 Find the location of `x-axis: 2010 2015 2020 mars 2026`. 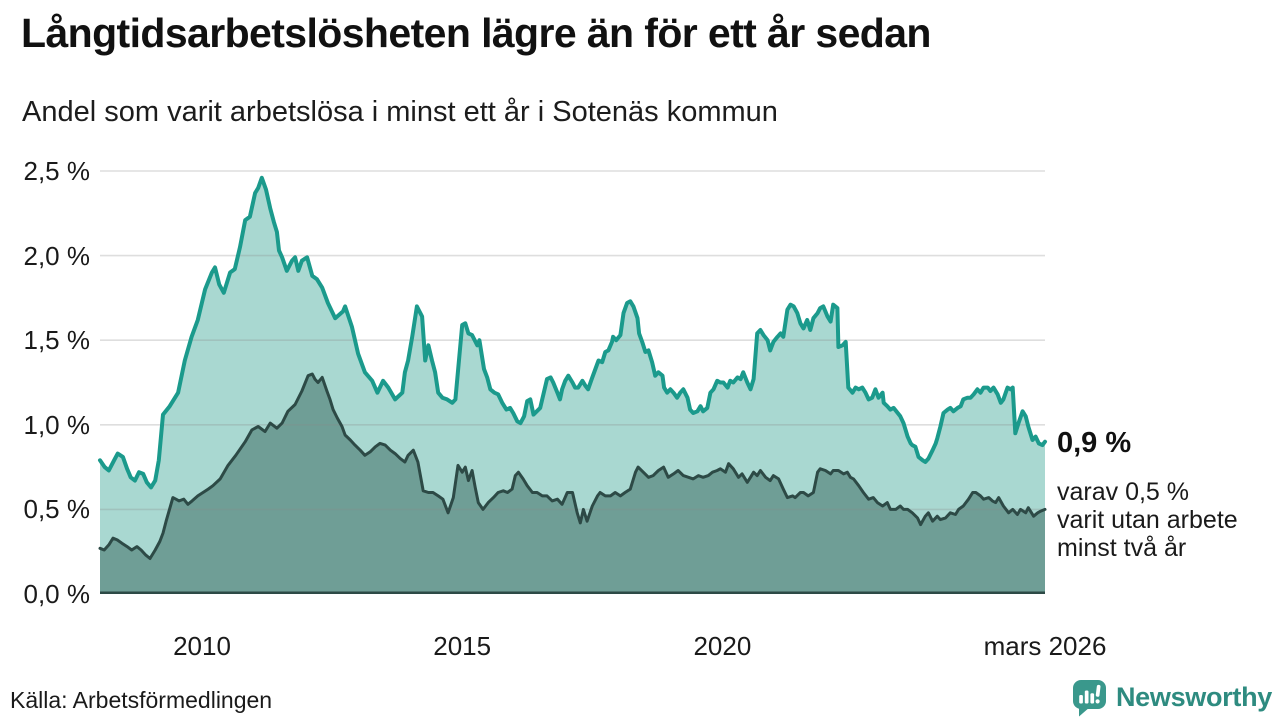

x-axis: 2010 2015 2020 mars 2026 is located at coordinates (603, 649).